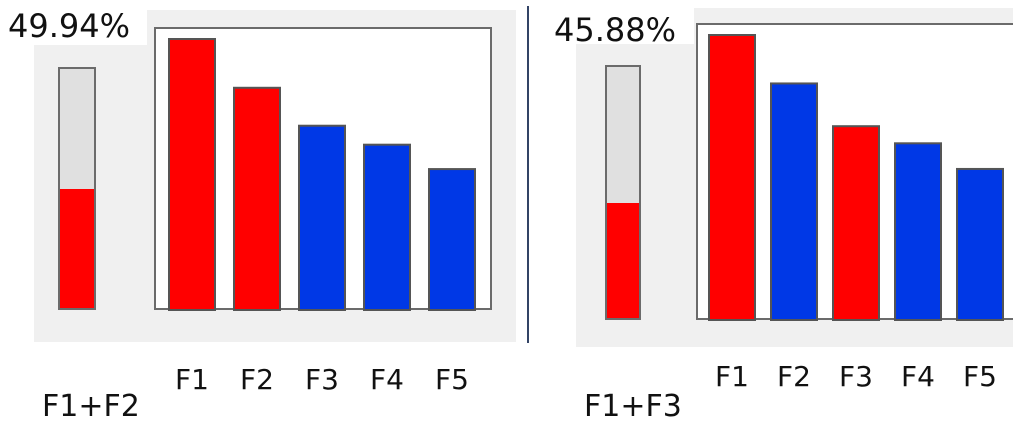 Image resolution: width=1013 pixels, height=425 pixels. Describe the element at coordinates (91, 406) in the screenshot. I see `combination-label: F1+F2` at that location.